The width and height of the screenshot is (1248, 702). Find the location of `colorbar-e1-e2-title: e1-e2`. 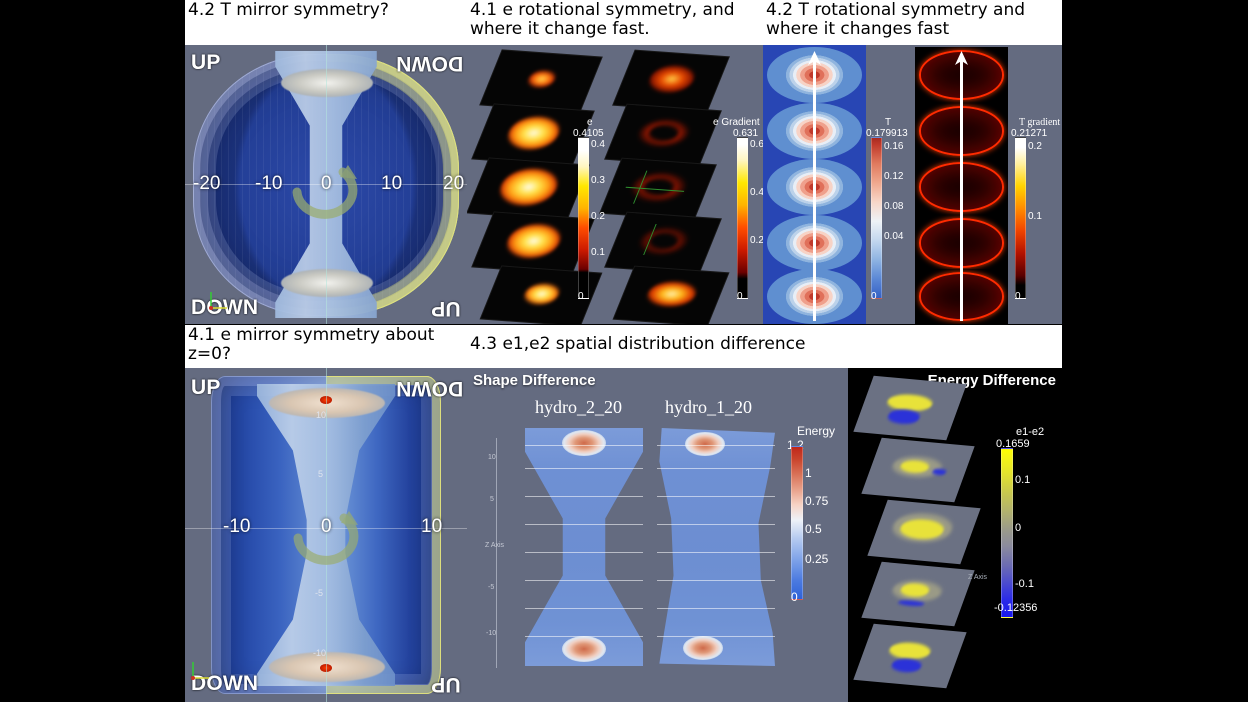

colorbar-e1-e2-title: e1-e2 is located at coordinates (1030, 432).